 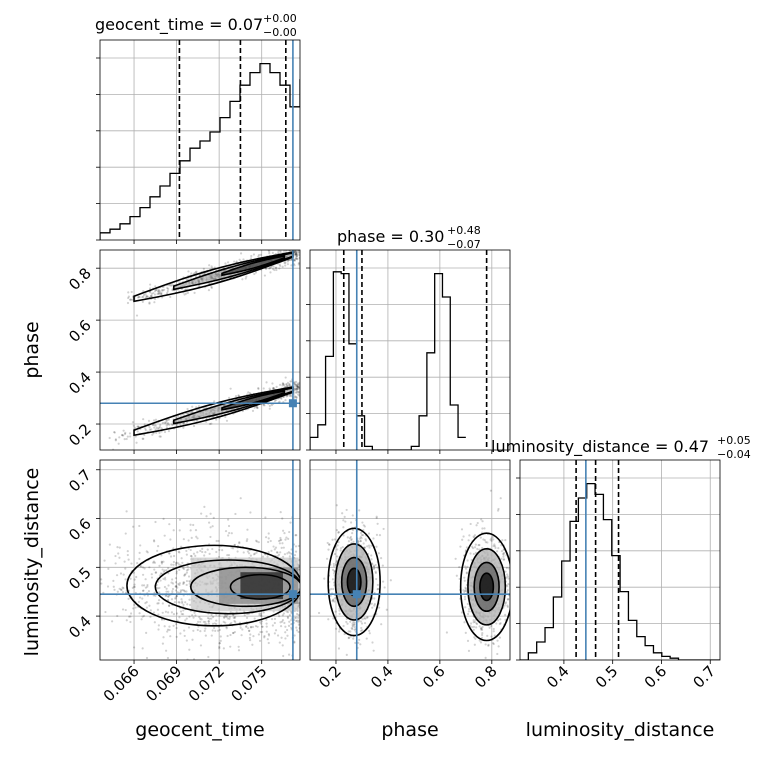 I want to click on panel-frame-phase, so click(x=410, y=350).